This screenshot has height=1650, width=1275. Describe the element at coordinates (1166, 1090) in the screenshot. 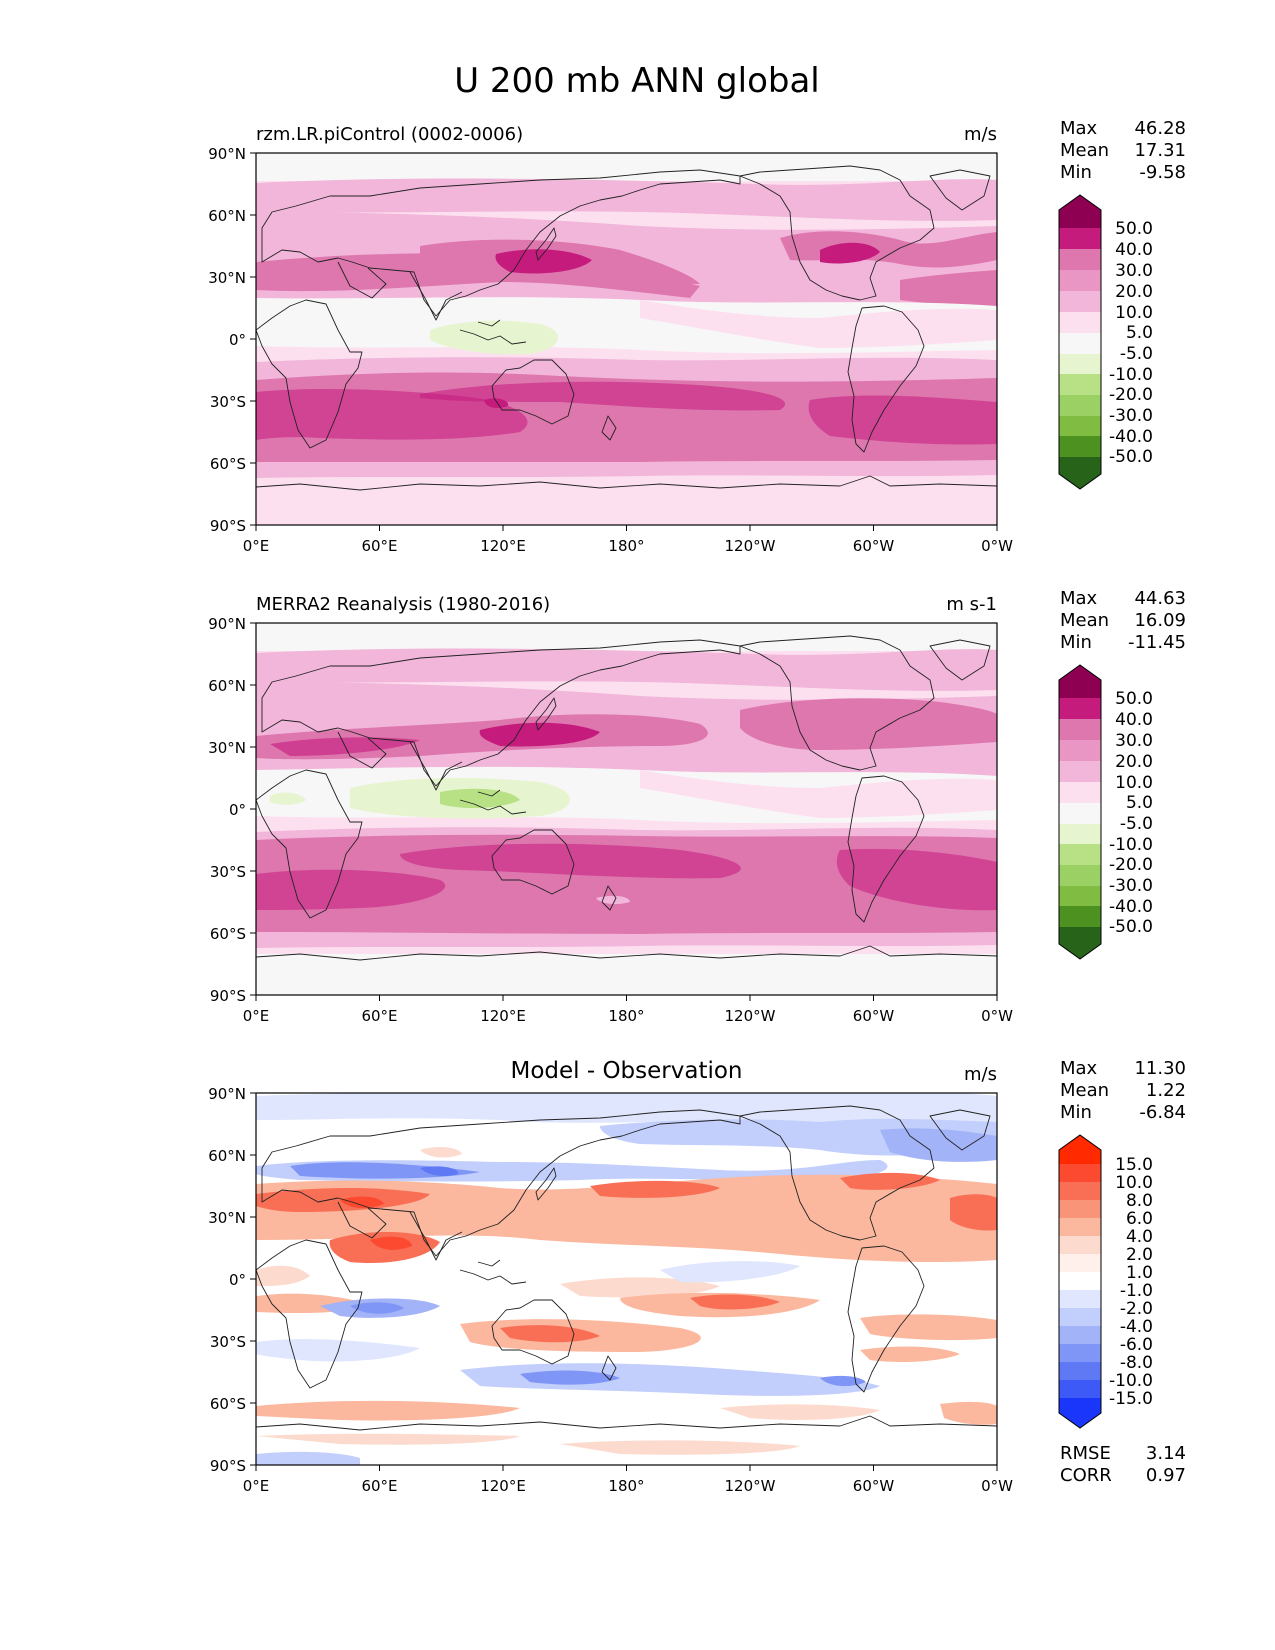

I see `svg-text: 1.22` at that location.